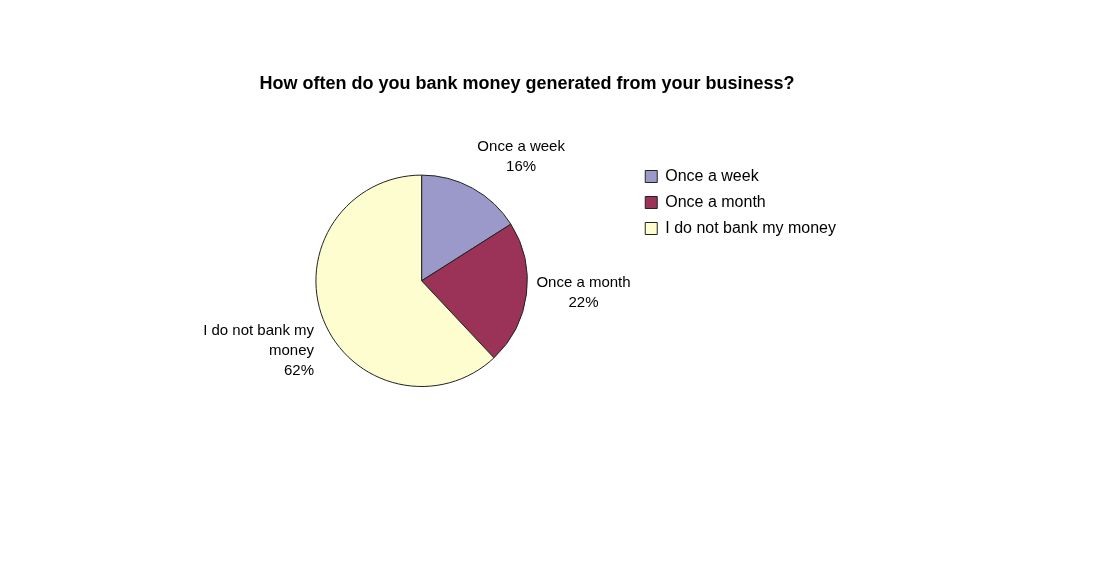 The height and width of the screenshot is (565, 1114). Describe the element at coordinates (583, 301) in the screenshot. I see `data-label: 22%` at that location.